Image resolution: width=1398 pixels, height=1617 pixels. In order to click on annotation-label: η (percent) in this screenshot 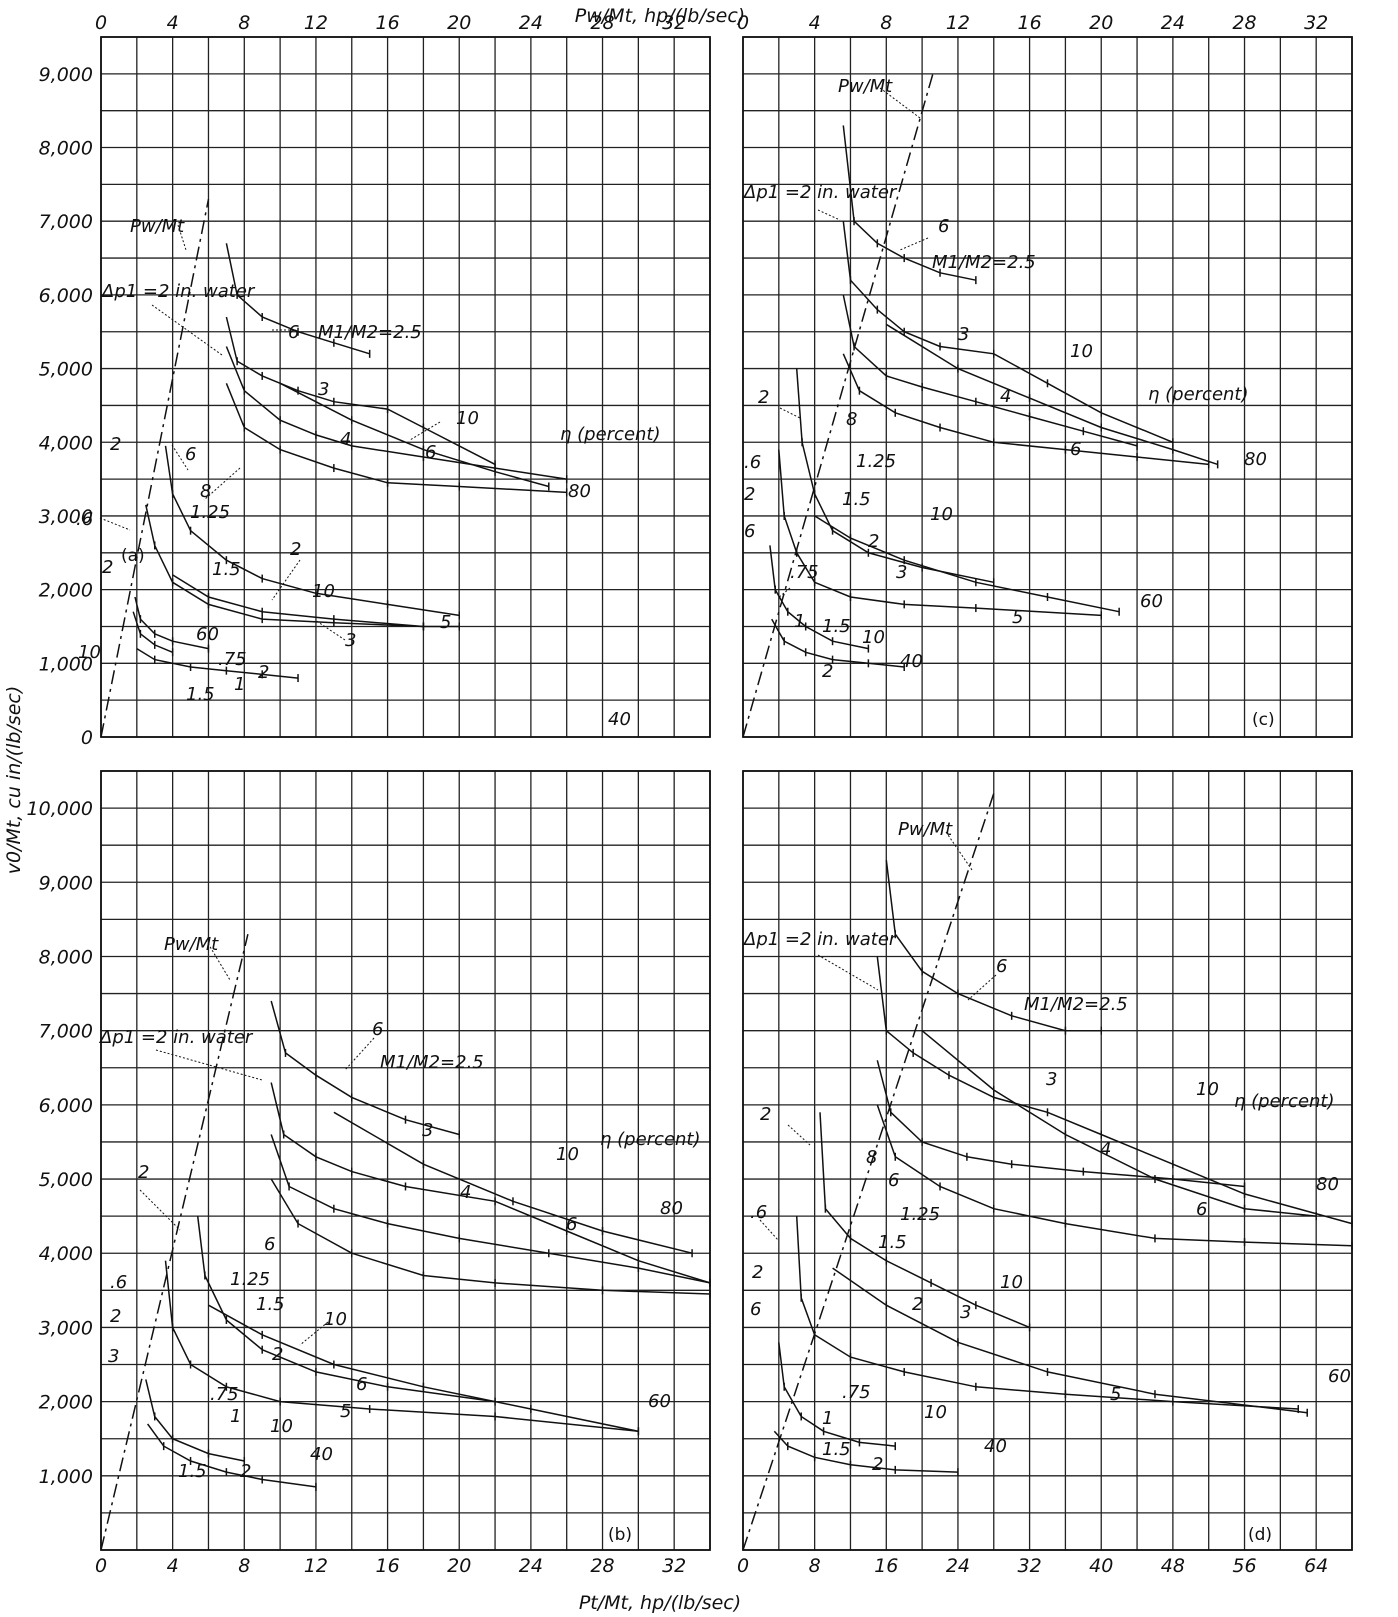, I will do `click(1198, 394)`.